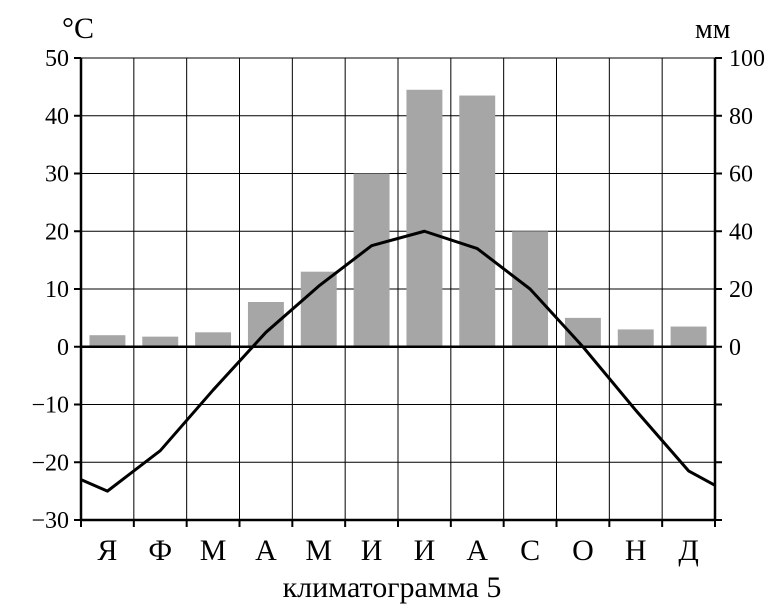  Describe the element at coordinates (50, 463) in the screenshot. I see `left-tick-label: −20` at that location.